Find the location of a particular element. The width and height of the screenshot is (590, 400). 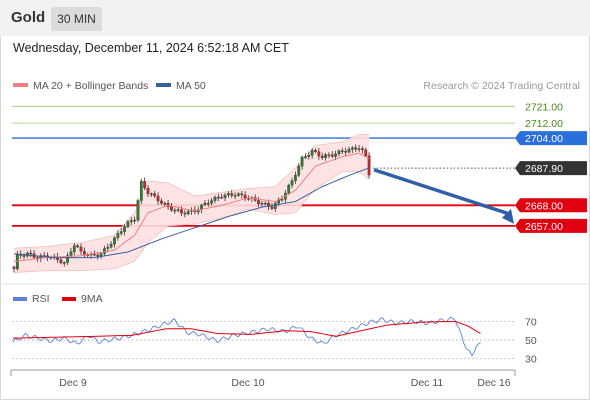

legend-ma20: MA 20 + Bollinger Bands is located at coordinates (80, 86).